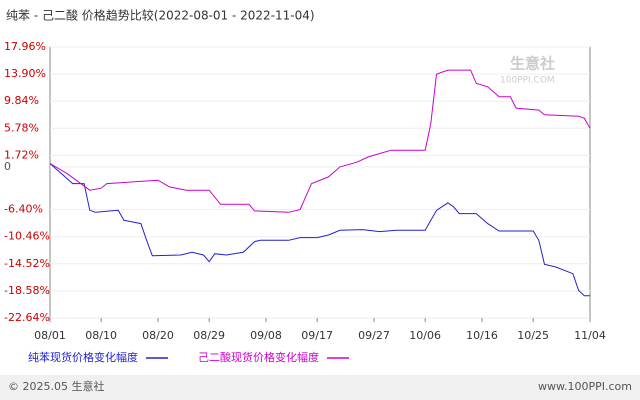  Describe the element at coordinates (160, 15) in the screenshot. I see `chart-title: 纯苯 - 己二酸 价格趋势比较(2022-08-01 - 2022-11-04)` at that location.